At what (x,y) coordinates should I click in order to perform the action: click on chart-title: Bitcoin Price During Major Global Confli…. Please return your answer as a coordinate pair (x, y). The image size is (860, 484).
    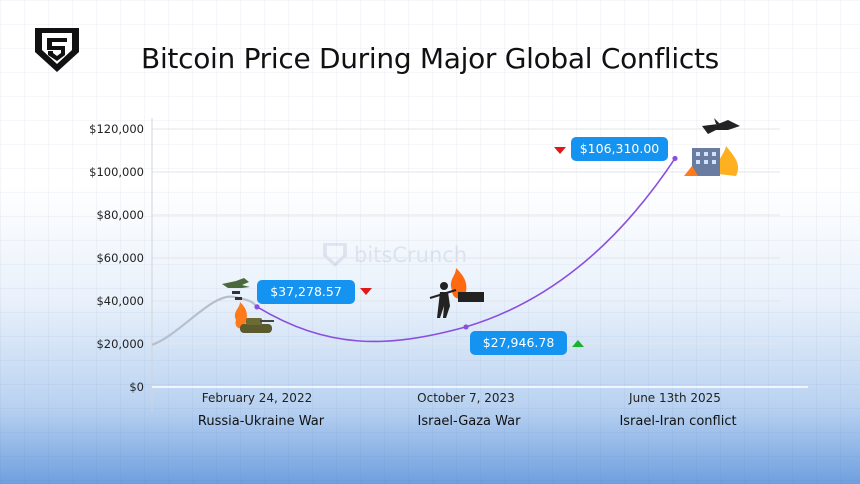
    Looking at the image, I should click on (430, 58).